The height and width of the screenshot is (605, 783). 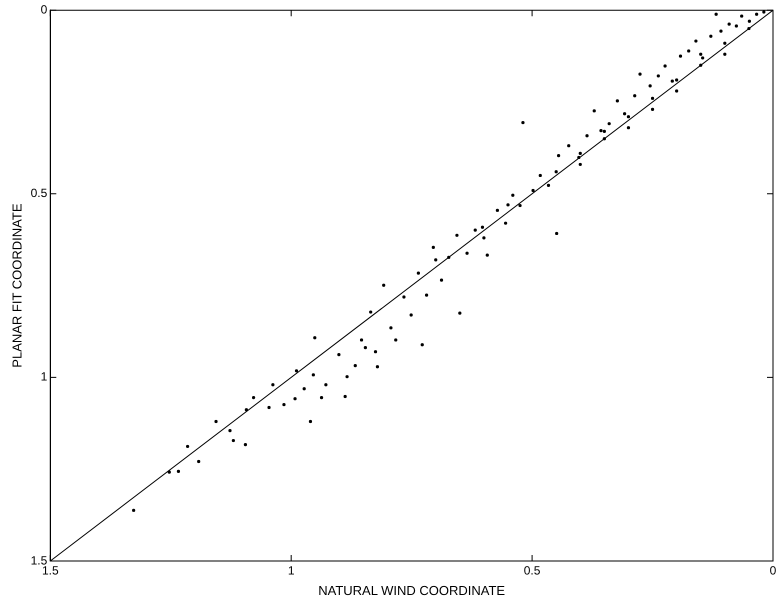 What do you see at coordinates (532, 571) in the screenshot?
I see `x-tick-label: 0.5` at bounding box center [532, 571].